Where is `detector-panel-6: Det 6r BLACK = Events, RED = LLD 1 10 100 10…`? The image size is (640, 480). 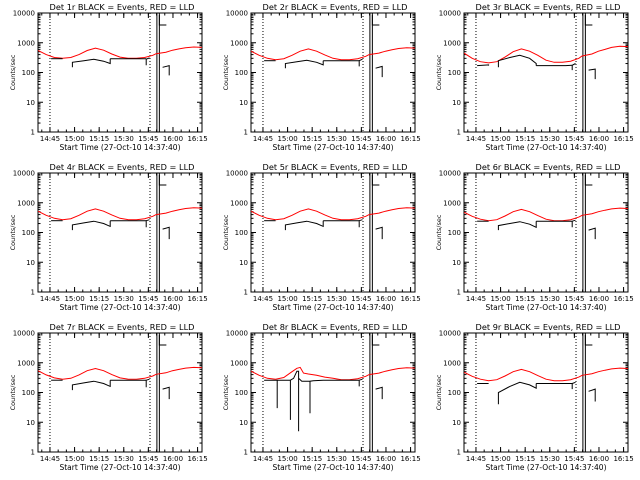 detector-panel-6: Det 6r BLACK = Events, RED = LLD 1 10 100 10… is located at coordinates (534, 237).